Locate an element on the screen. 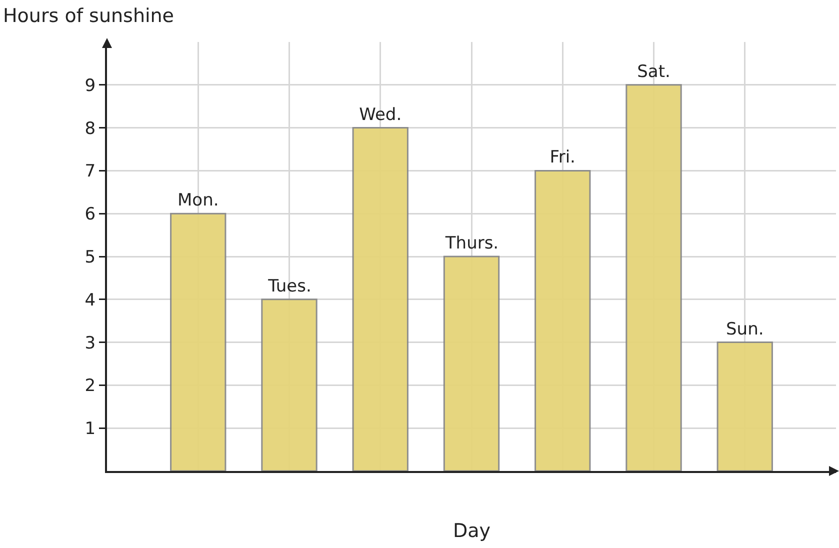  x-axis-title: Day is located at coordinates (472, 531).